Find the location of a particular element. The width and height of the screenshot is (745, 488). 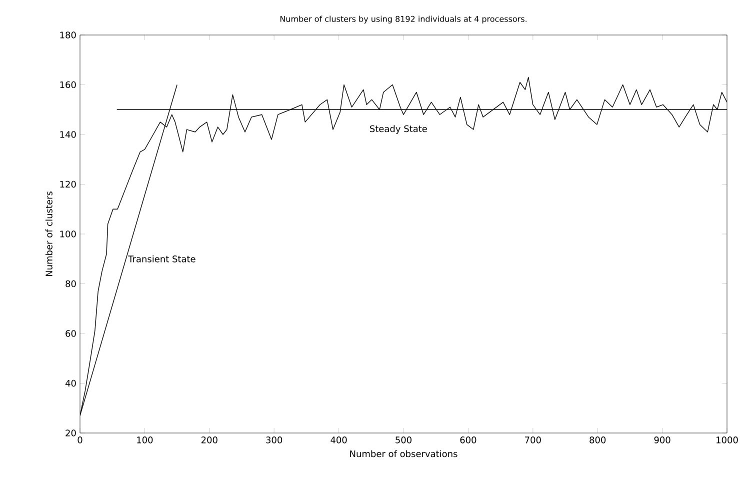

y-tick-label: 20 is located at coordinates (71, 433).